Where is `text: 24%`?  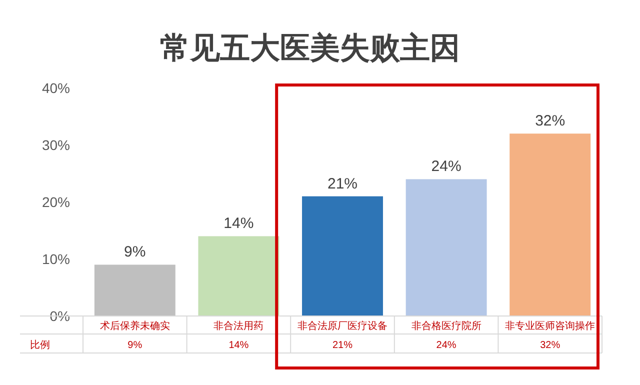 text: 24% is located at coordinates (446, 167).